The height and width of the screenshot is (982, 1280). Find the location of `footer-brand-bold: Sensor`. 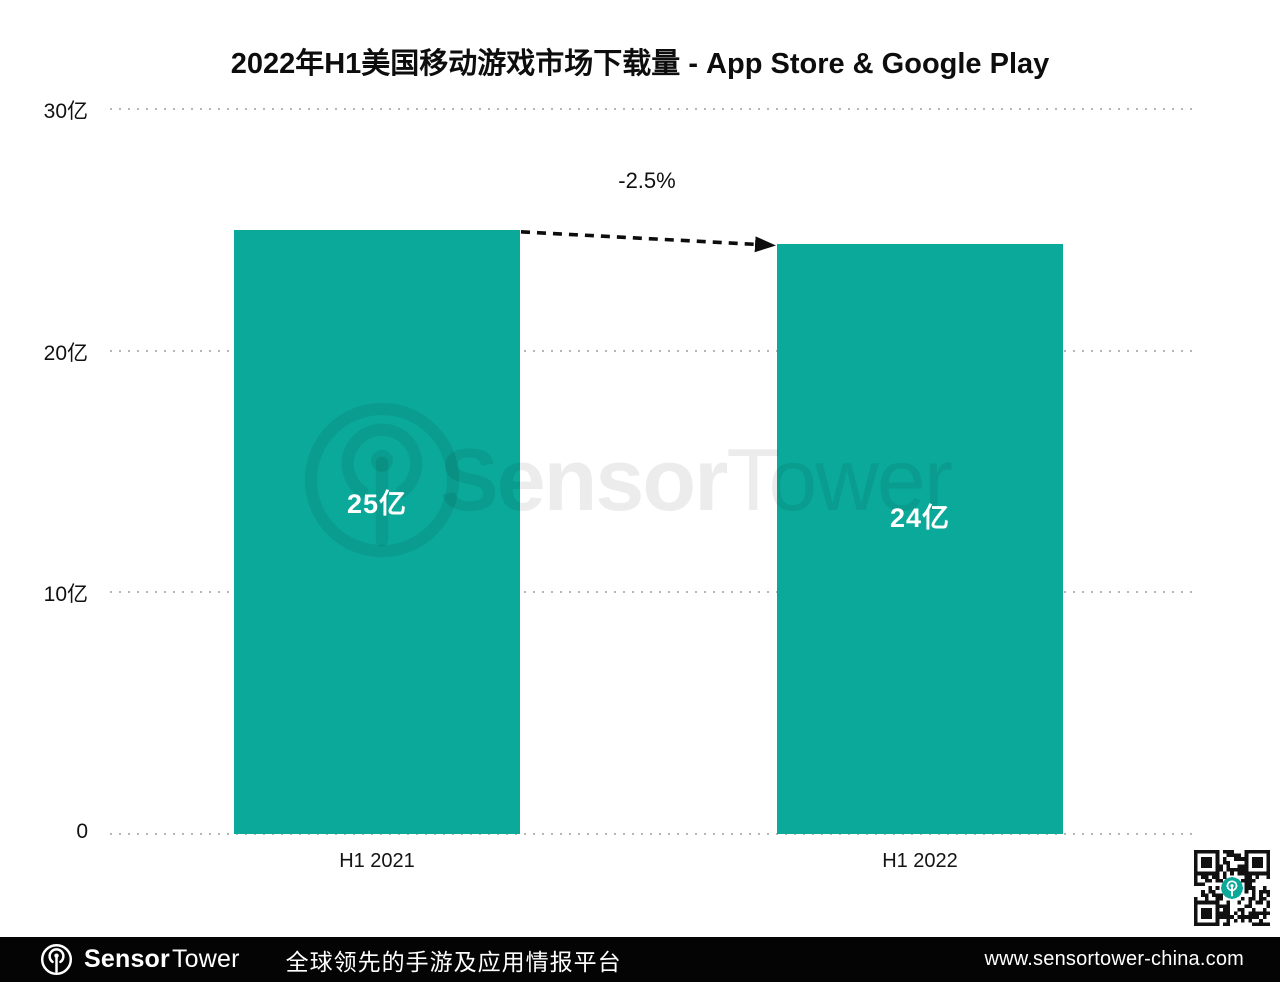

footer-brand-bold: Sensor is located at coordinates (127, 959).